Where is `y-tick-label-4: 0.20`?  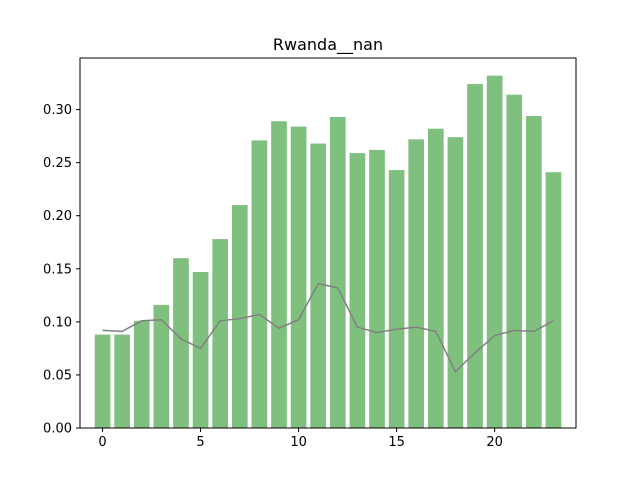
y-tick-label-4: 0.20 is located at coordinates (57, 216).